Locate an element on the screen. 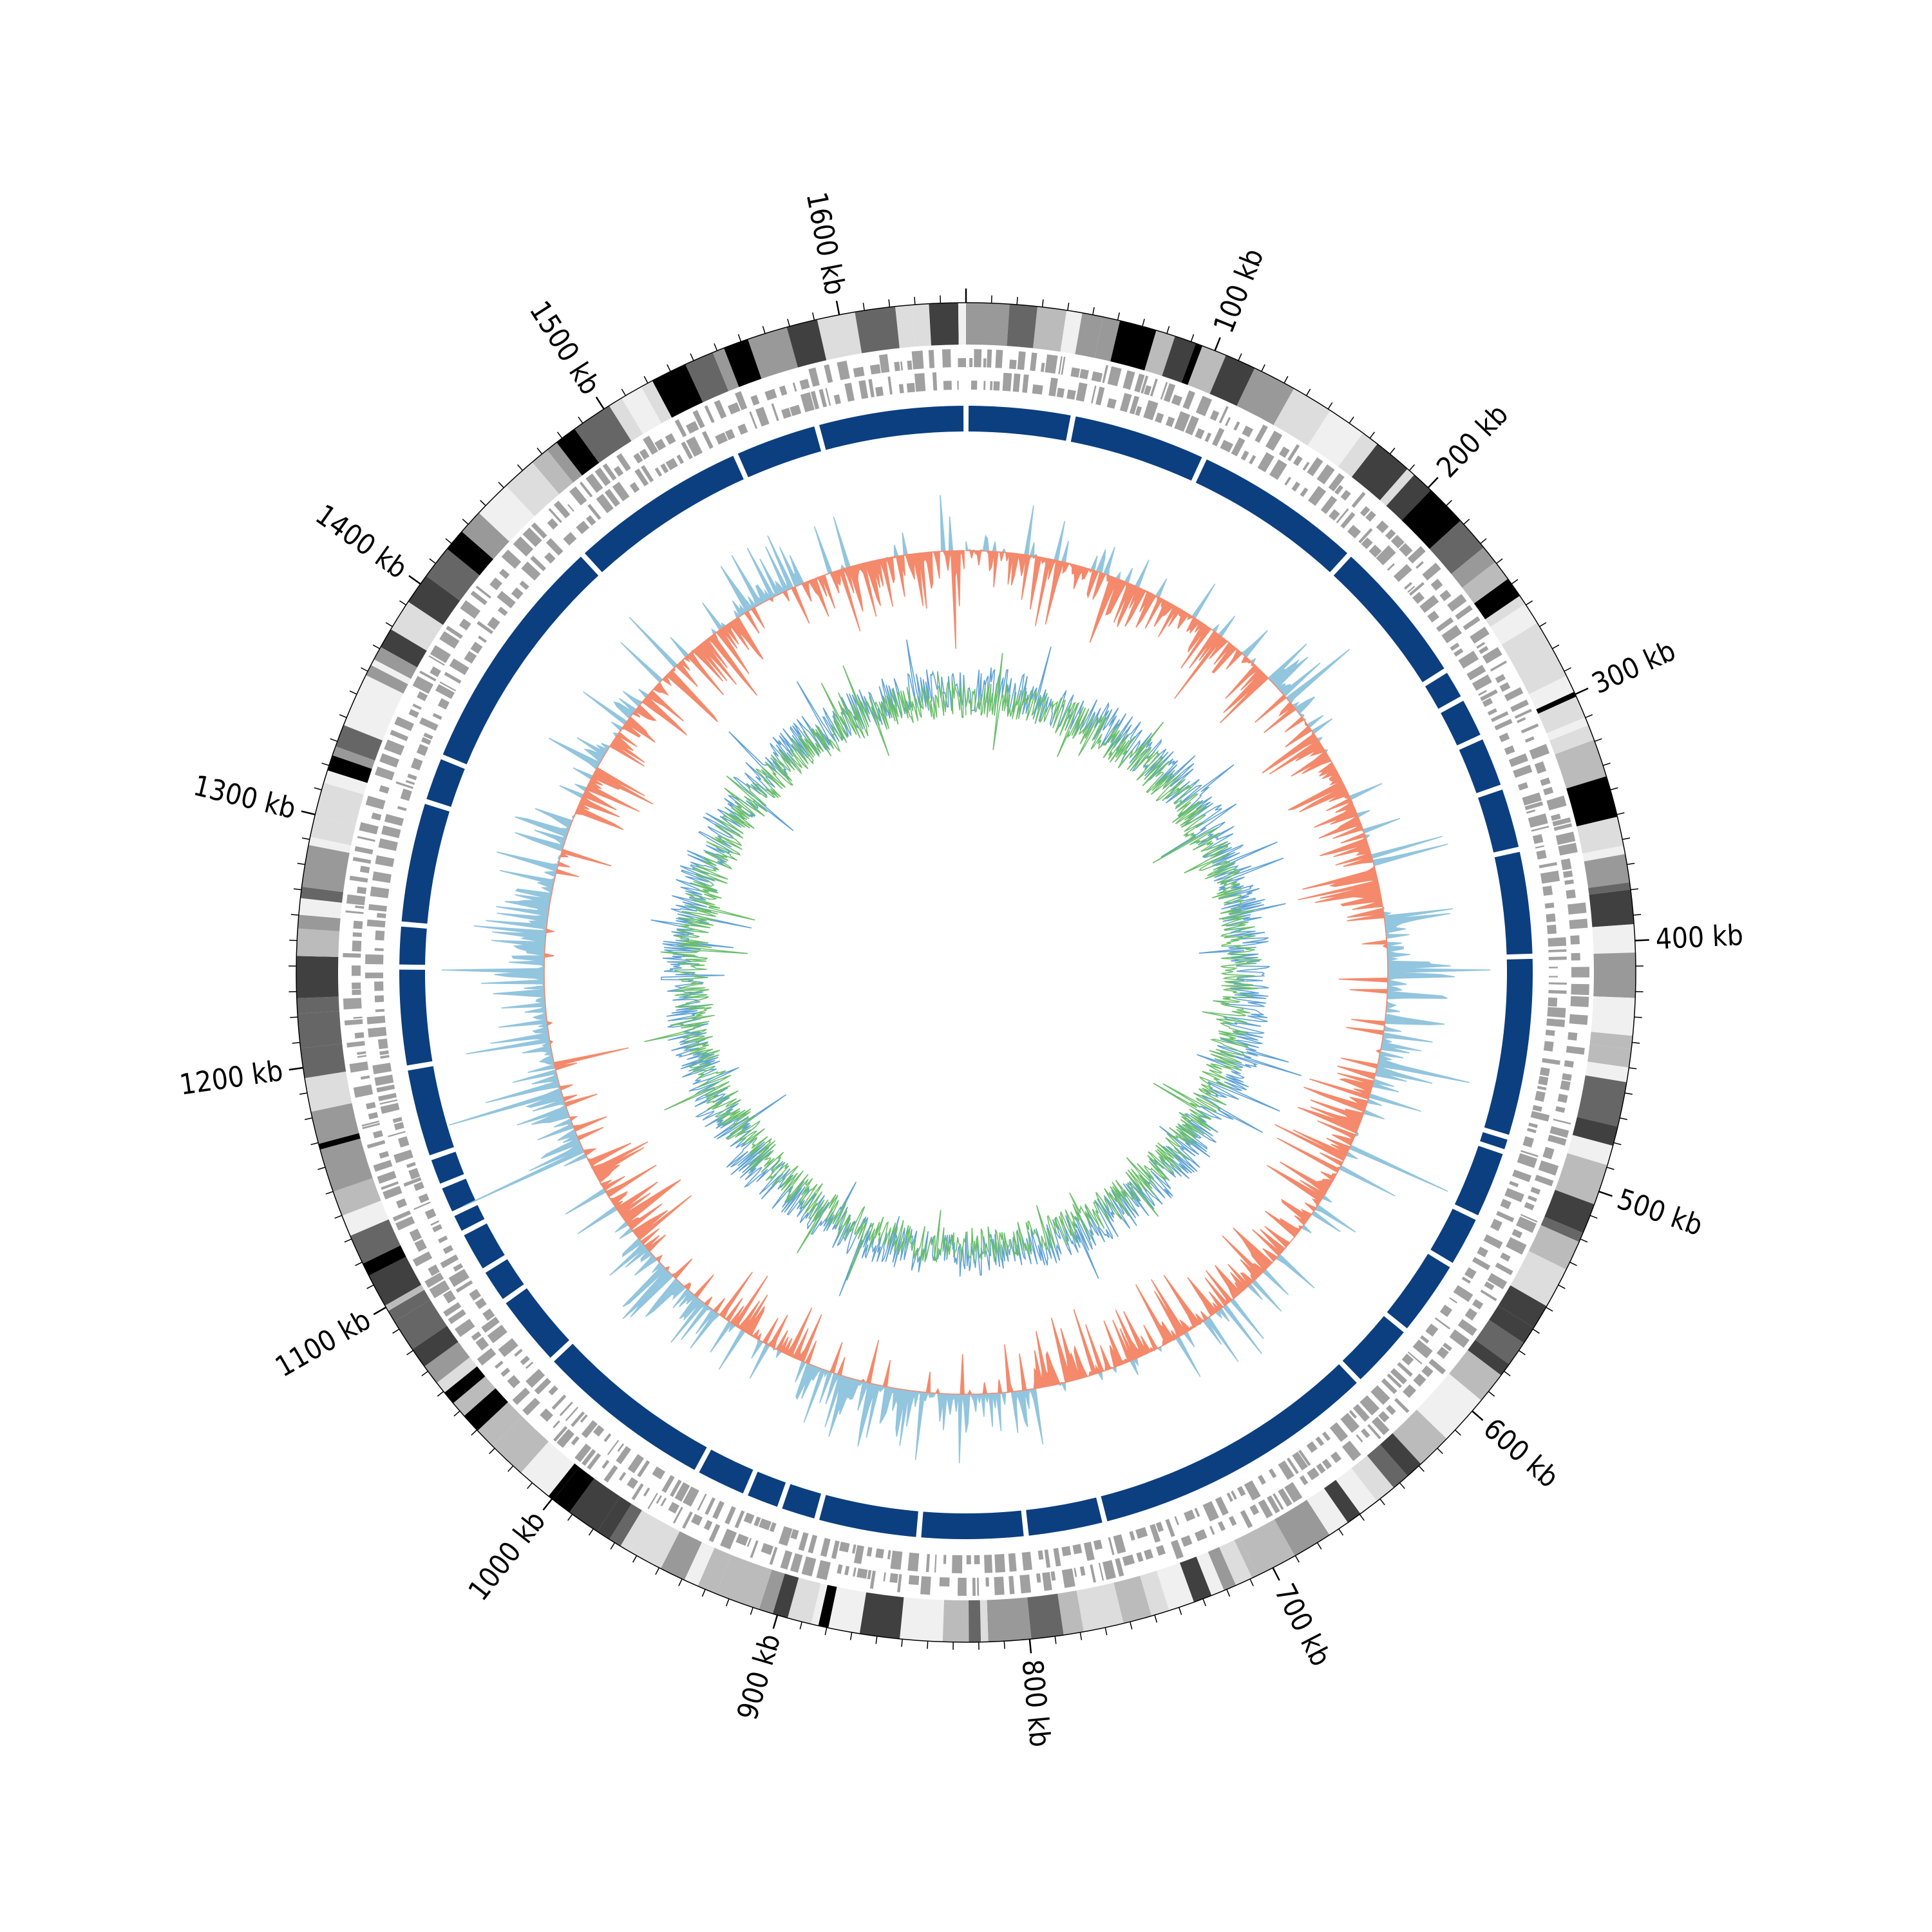 The image size is (1932, 1932). axis-label: 700 kb is located at coordinates (1303, 1624).